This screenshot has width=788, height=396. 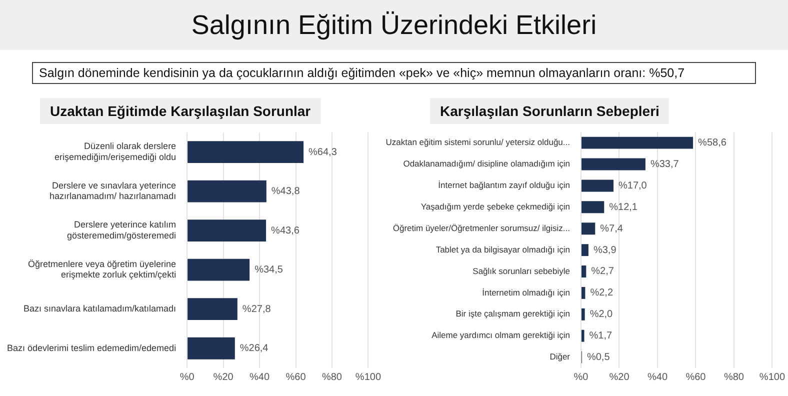 What do you see at coordinates (254, 348) in the screenshot?
I see `data-label: %26,4` at bounding box center [254, 348].